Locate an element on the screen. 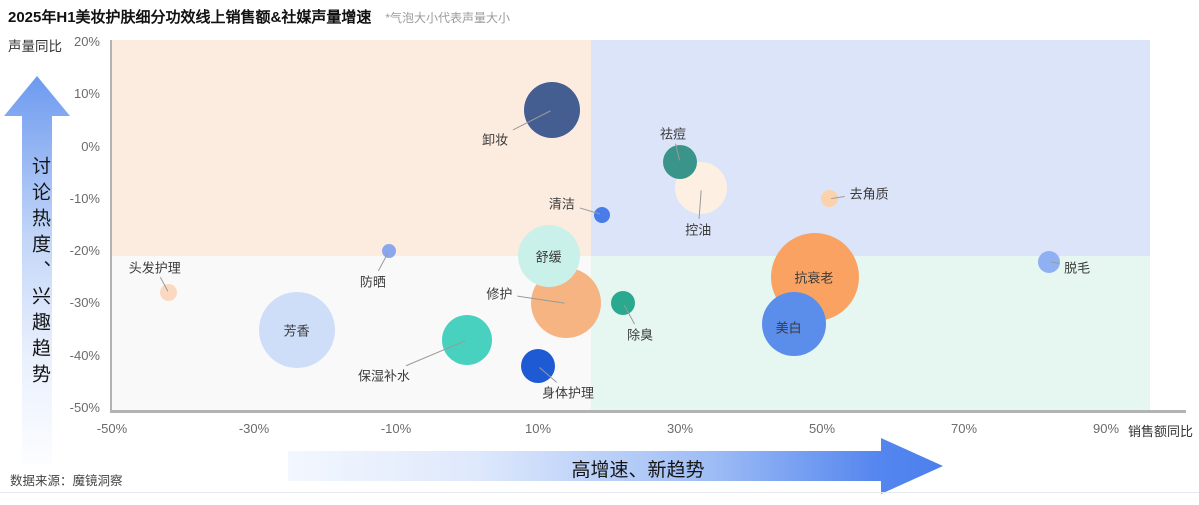 The height and width of the screenshot is (505, 1199). bubble-exfoliation is located at coordinates (829, 199).